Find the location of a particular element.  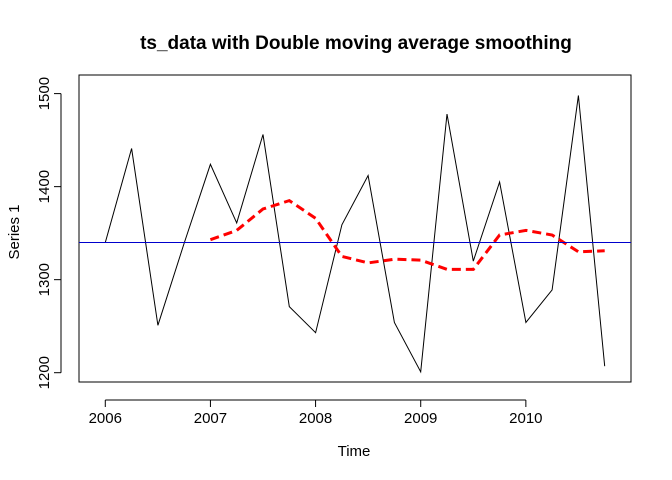

x-tick-label: 2008 is located at coordinates (315, 418).